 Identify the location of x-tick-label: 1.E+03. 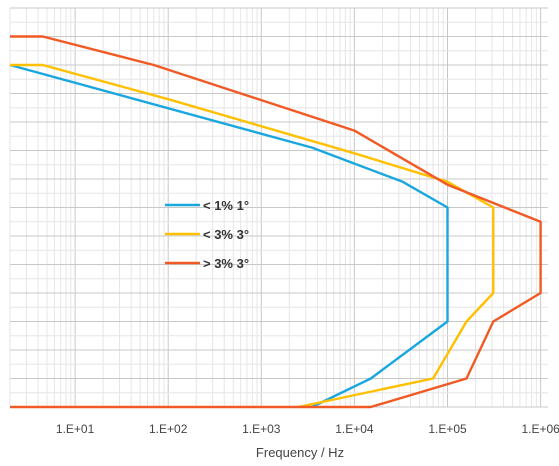
(261, 429).